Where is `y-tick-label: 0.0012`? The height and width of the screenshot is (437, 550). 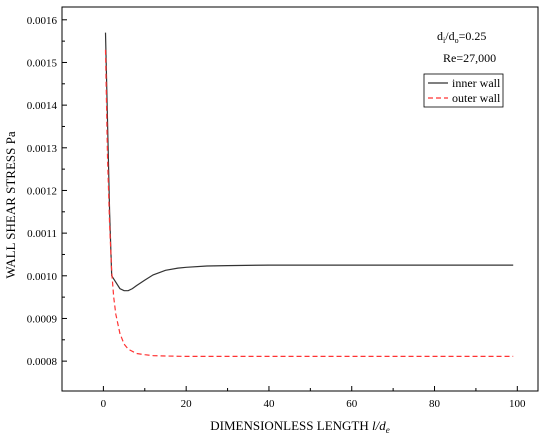
y-tick-label: 0.0012 is located at coordinates (42, 191).